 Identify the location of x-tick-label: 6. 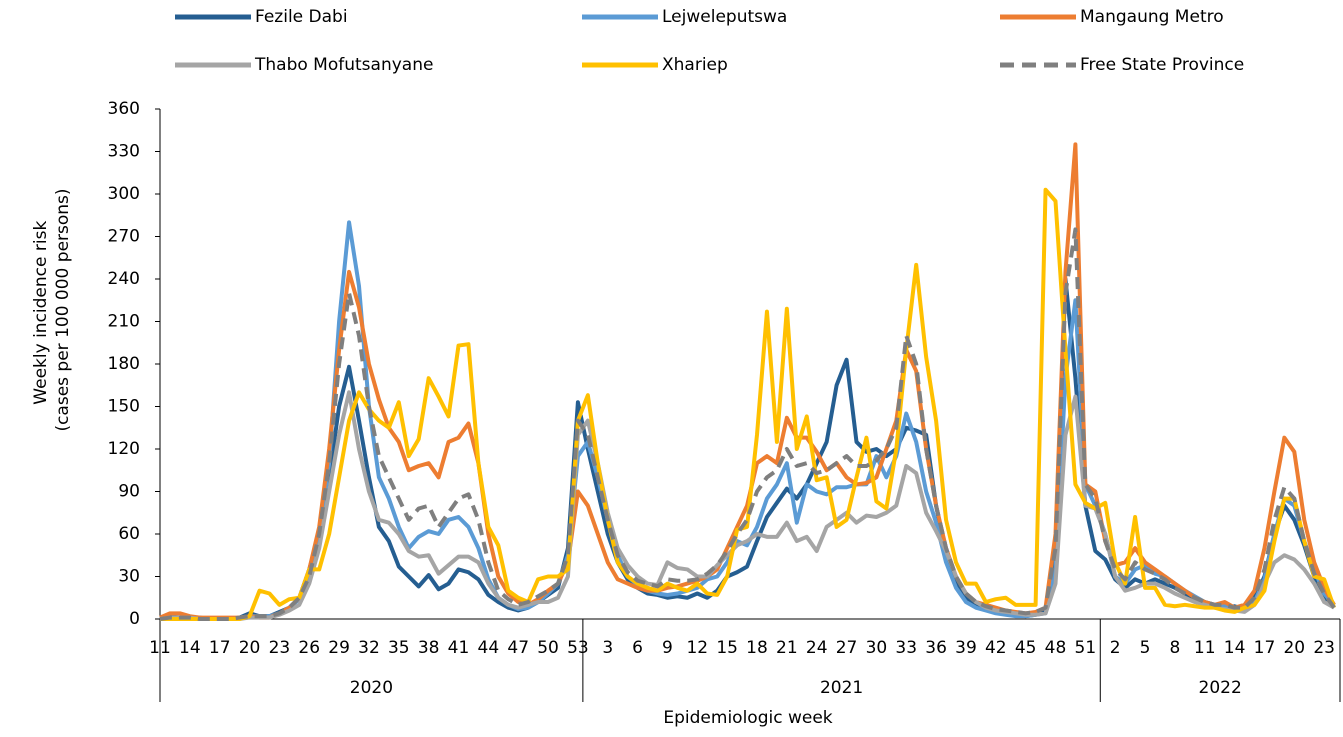
(637, 648).